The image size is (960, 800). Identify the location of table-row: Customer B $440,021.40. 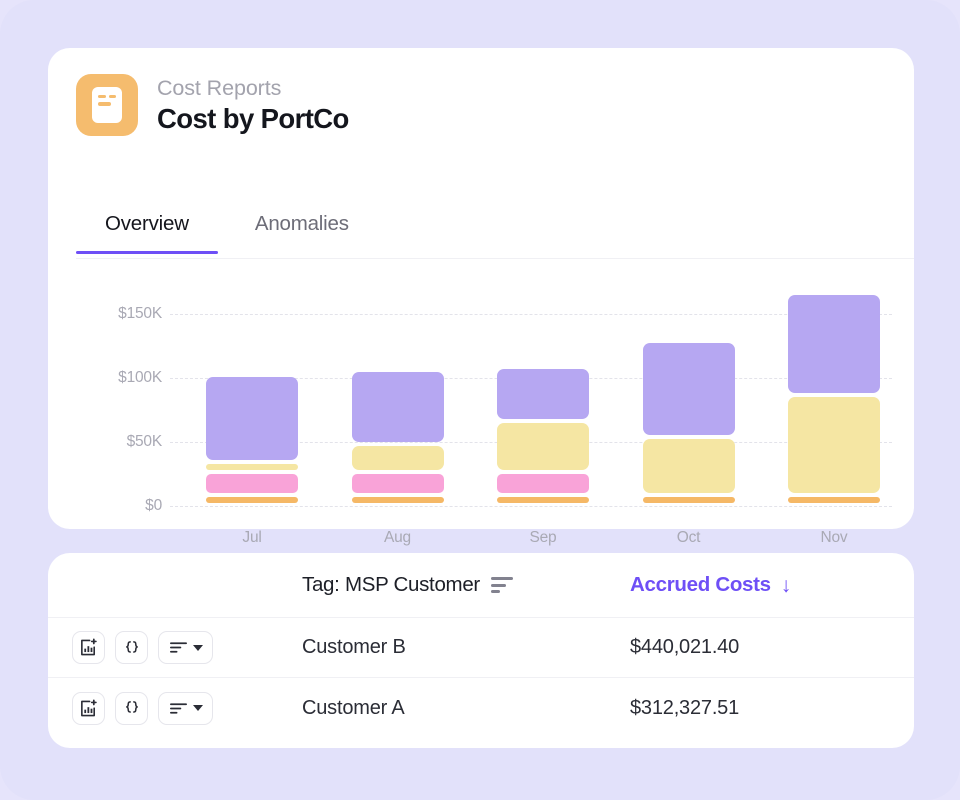
(481, 648).